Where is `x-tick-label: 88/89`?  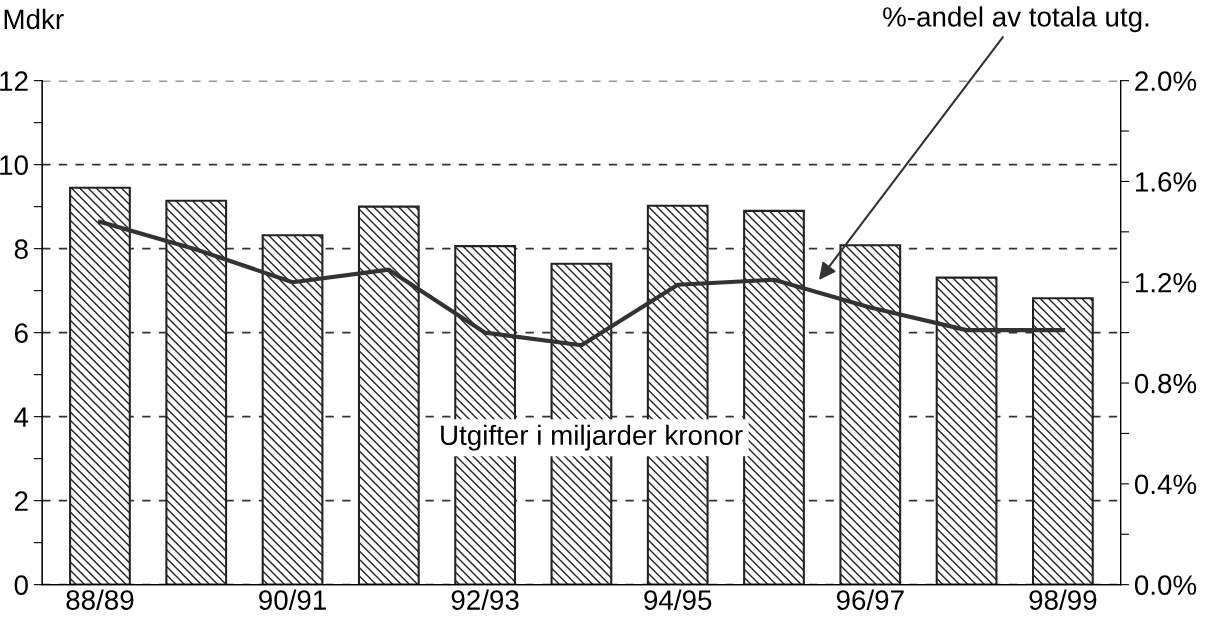 x-tick-label: 88/89 is located at coordinates (100, 599).